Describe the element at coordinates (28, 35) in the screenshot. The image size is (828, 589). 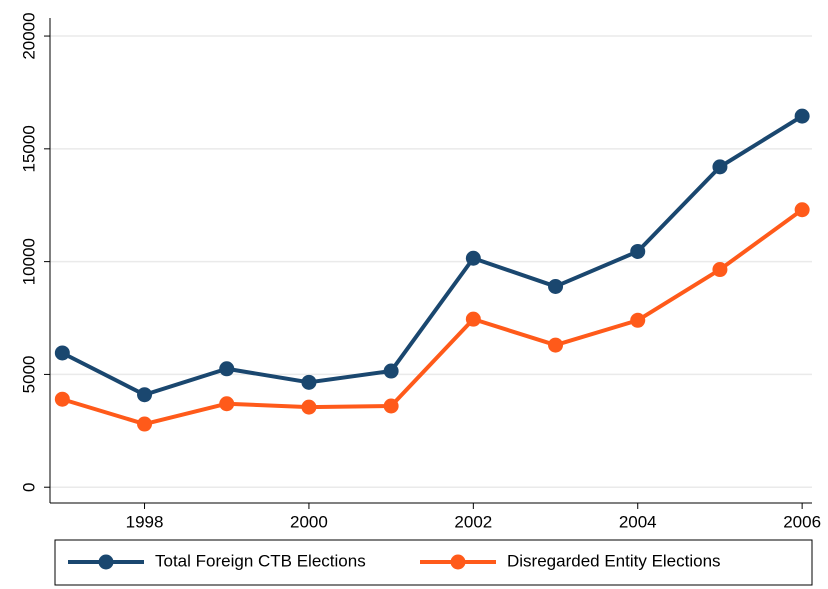
I see `y-tick-label: 20000` at that location.